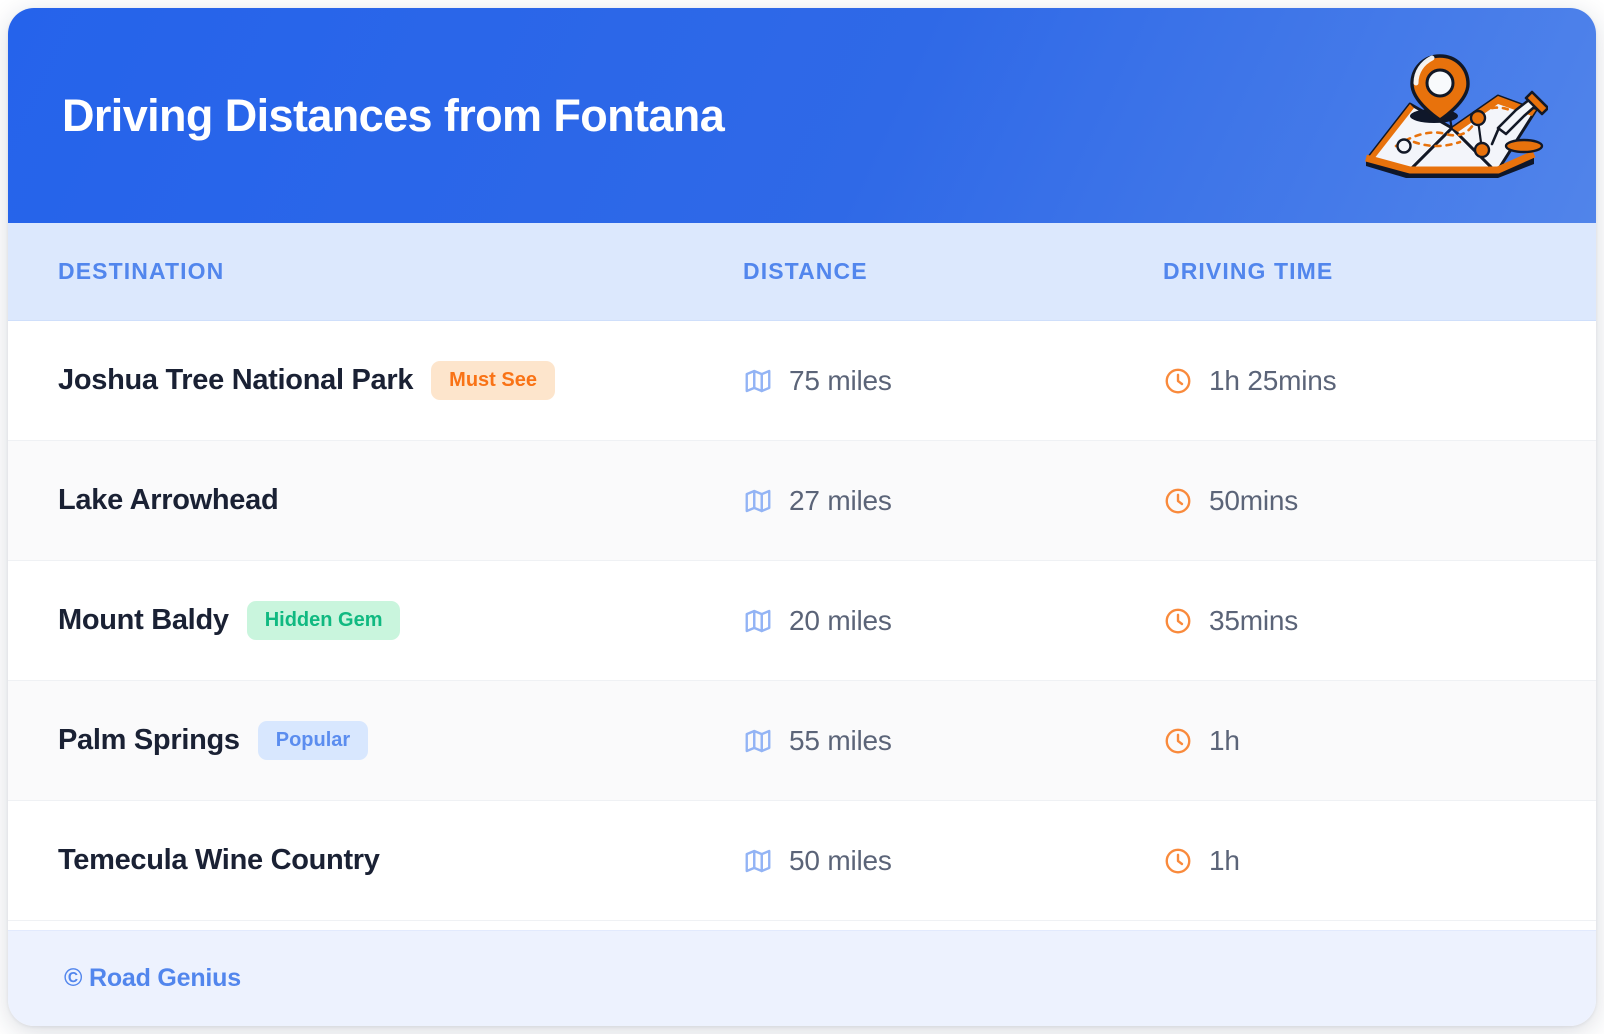  I want to click on destination-cell: Lake Arrowhead, so click(375, 500).